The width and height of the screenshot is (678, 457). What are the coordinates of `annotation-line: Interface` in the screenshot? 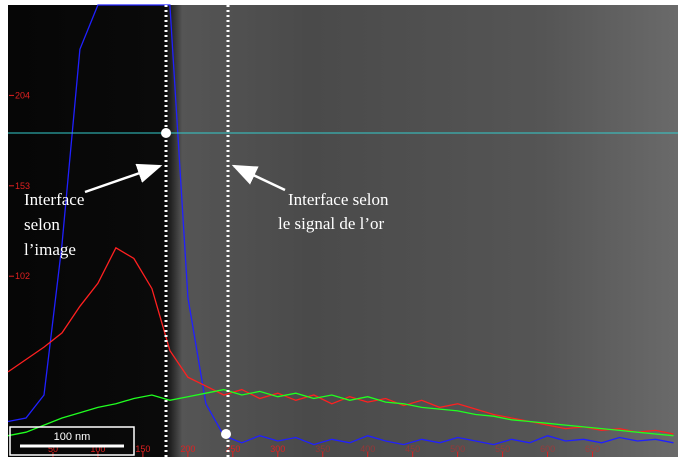 It's located at (54, 199).